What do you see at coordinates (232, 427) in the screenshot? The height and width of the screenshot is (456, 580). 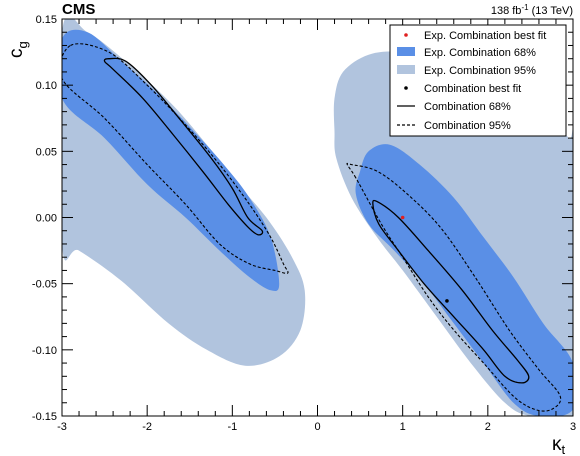 I see `x-tick-label: -1` at bounding box center [232, 427].